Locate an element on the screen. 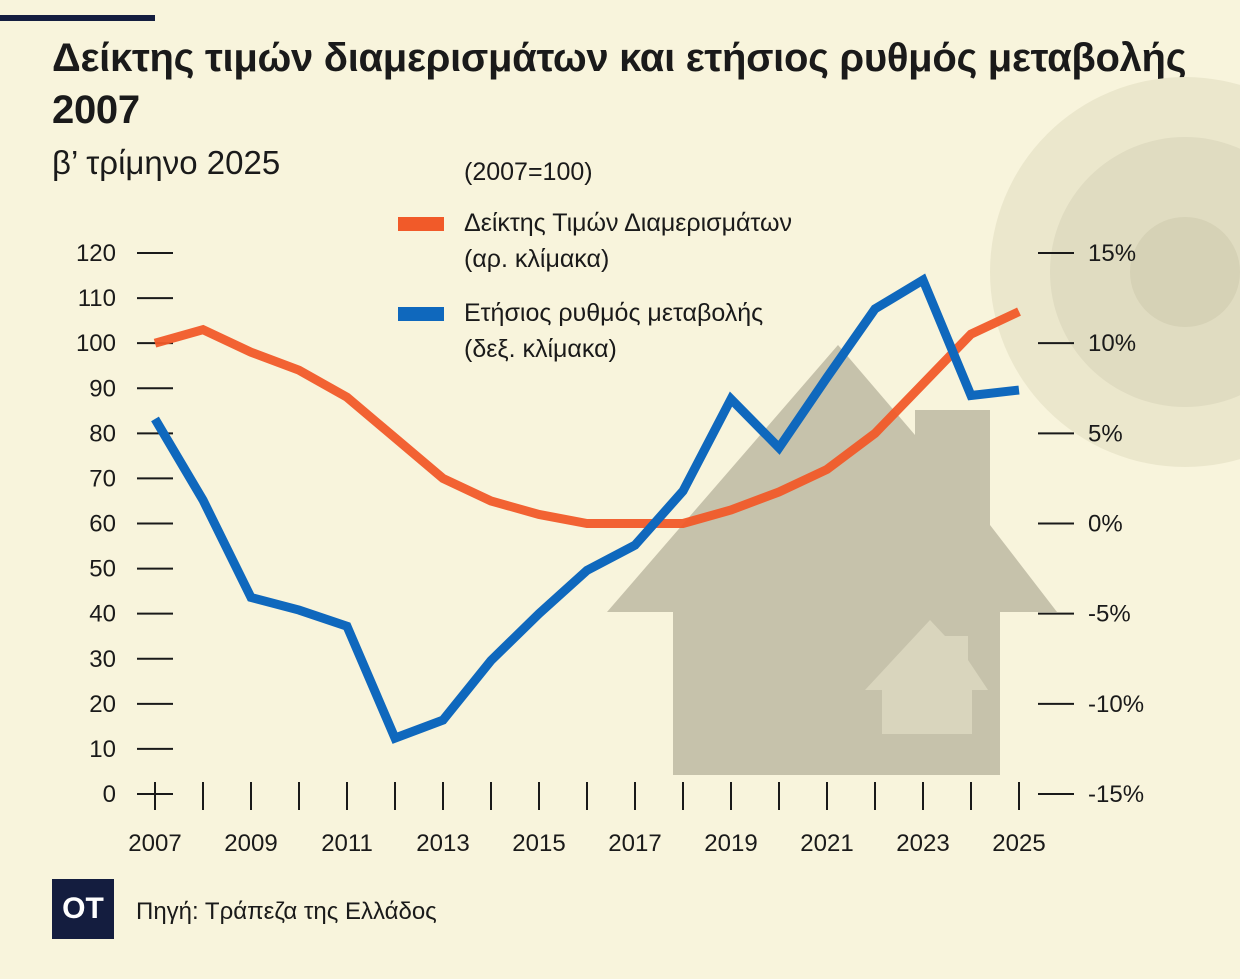 The height and width of the screenshot is (979, 1240). left-tick-label: 90 is located at coordinates (102, 388).